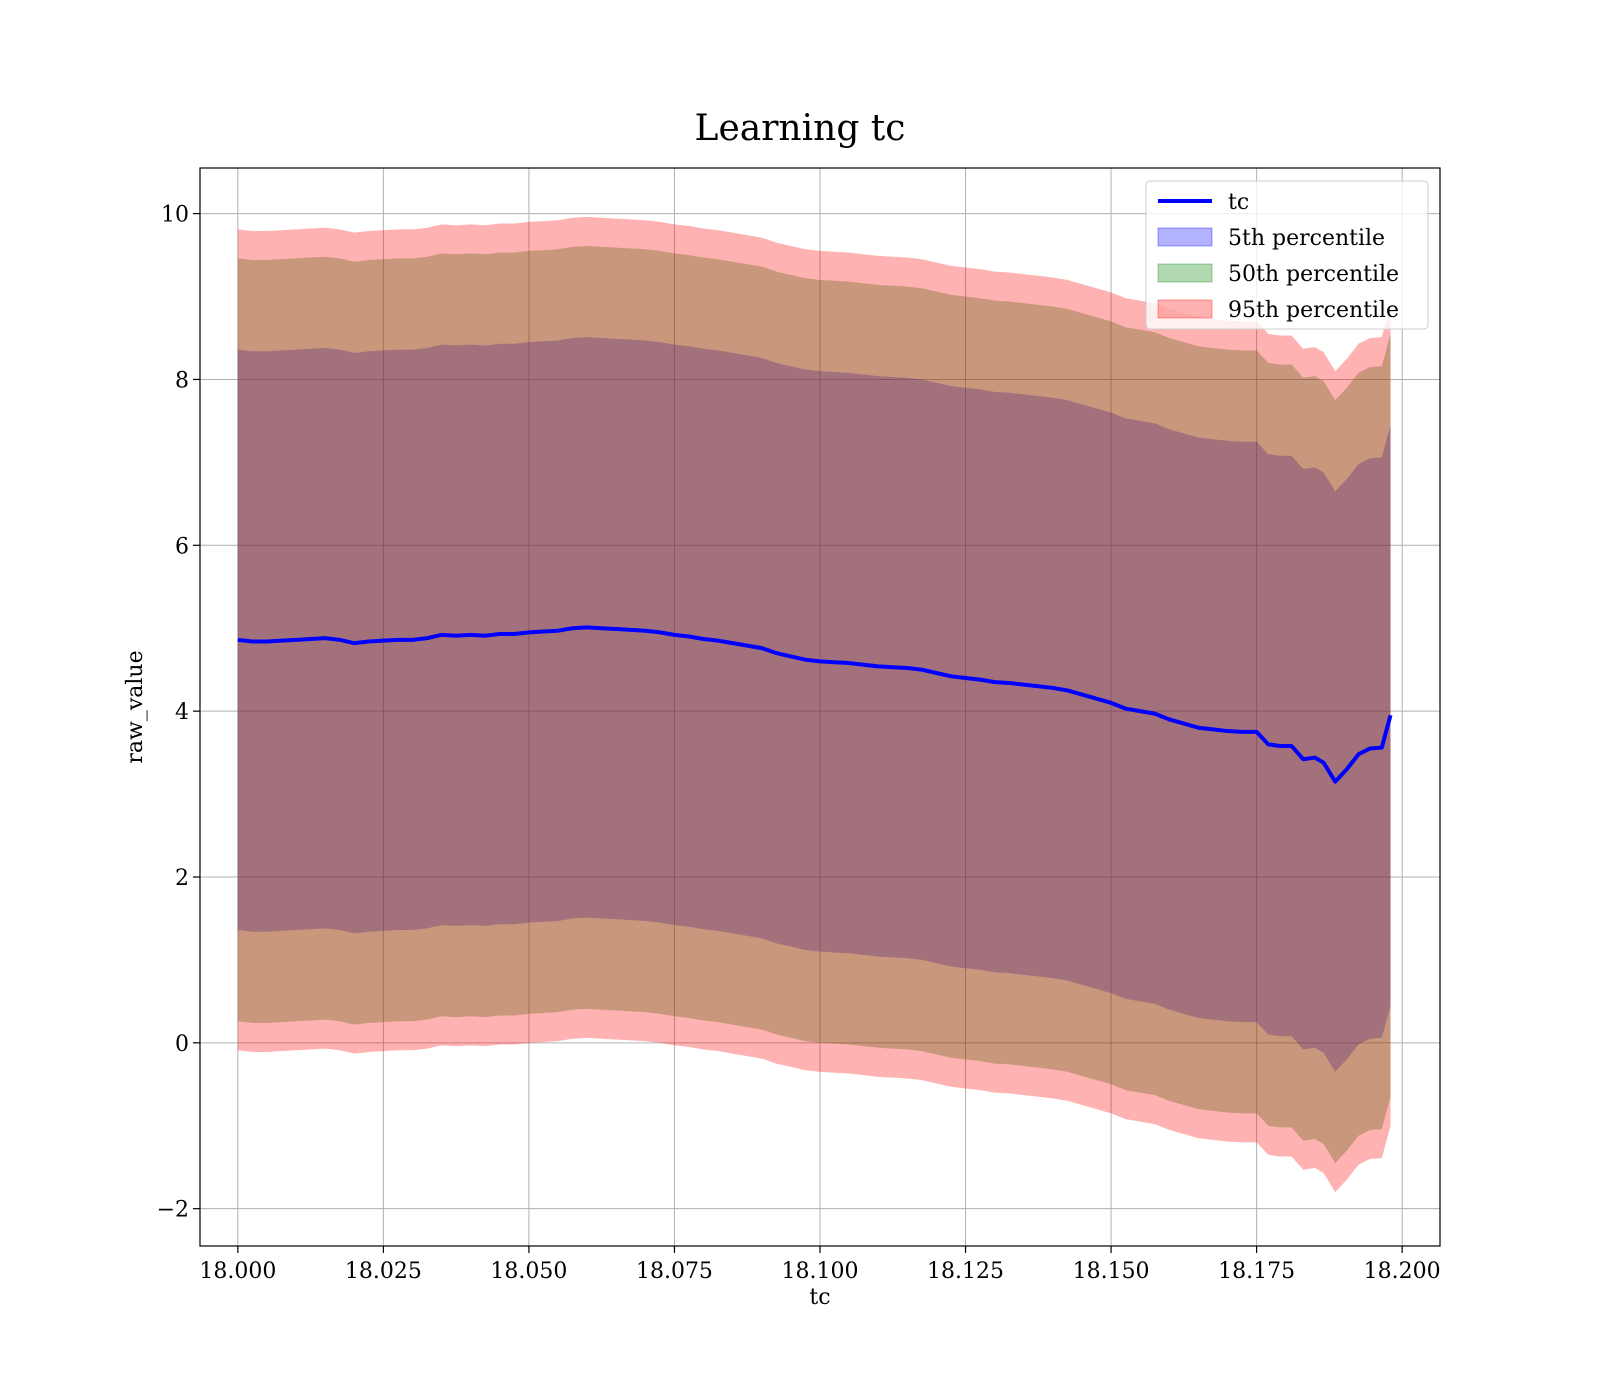 The image size is (1600, 1400). What do you see at coordinates (528, 1271) in the screenshot?
I see `x-tick-label: 18.050` at bounding box center [528, 1271].